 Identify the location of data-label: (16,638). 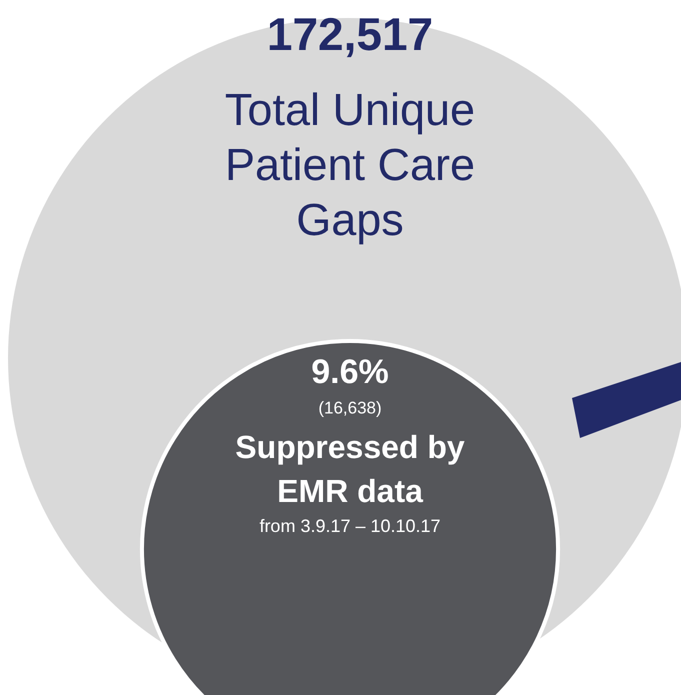
(350, 408).